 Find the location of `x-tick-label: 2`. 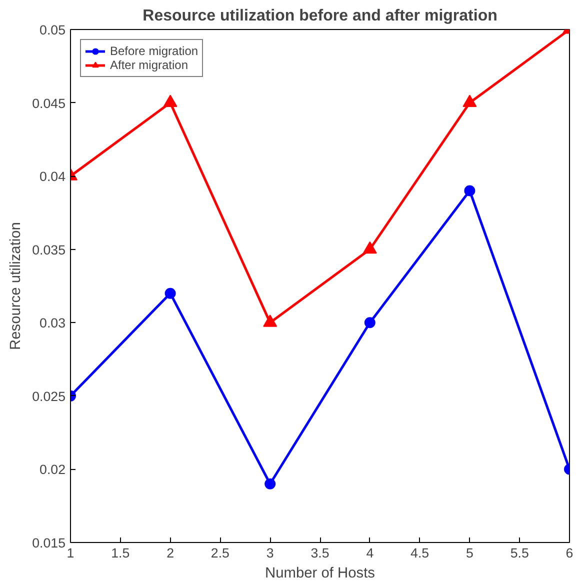

x-tick-label: 2 is located at coordinates (170, 553).